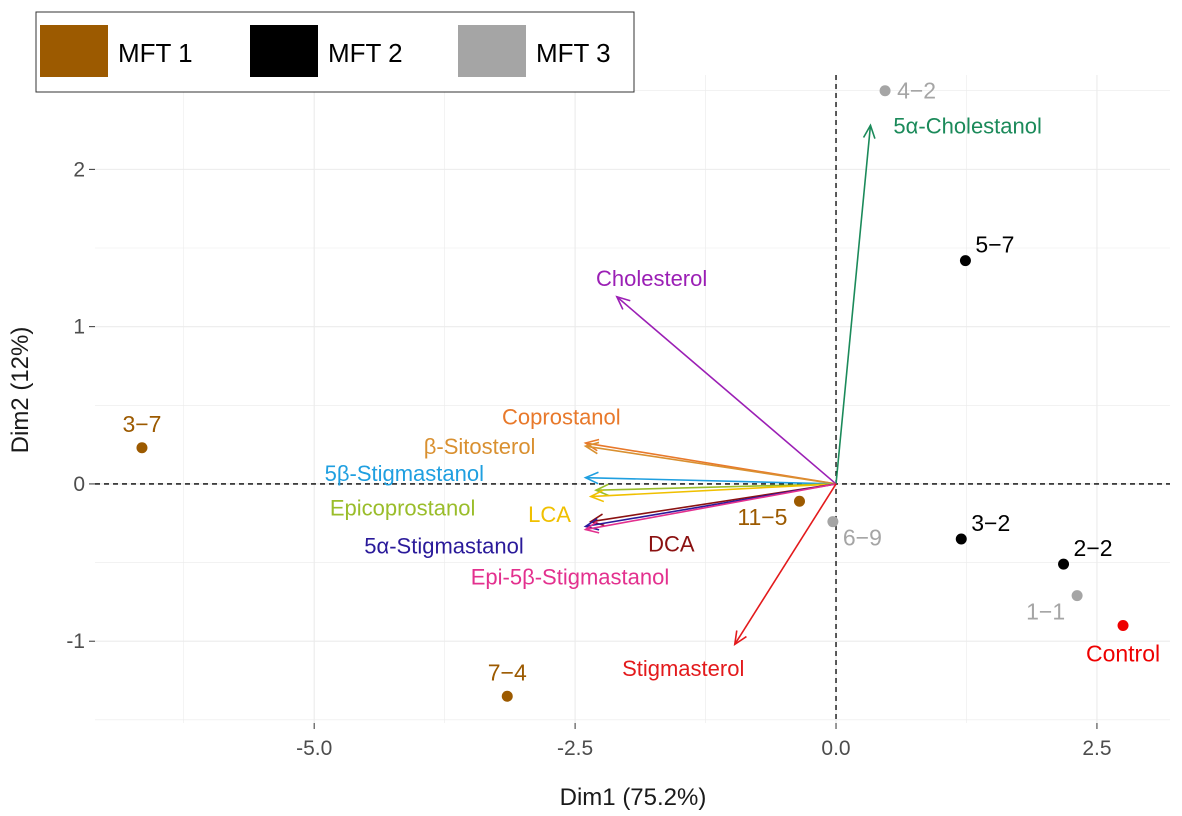 This screenshot has height=816, width=1182. Describe the element at coordinates (561, 416) in the screenshot. I see `vector-label: Coprostanol` at that location.